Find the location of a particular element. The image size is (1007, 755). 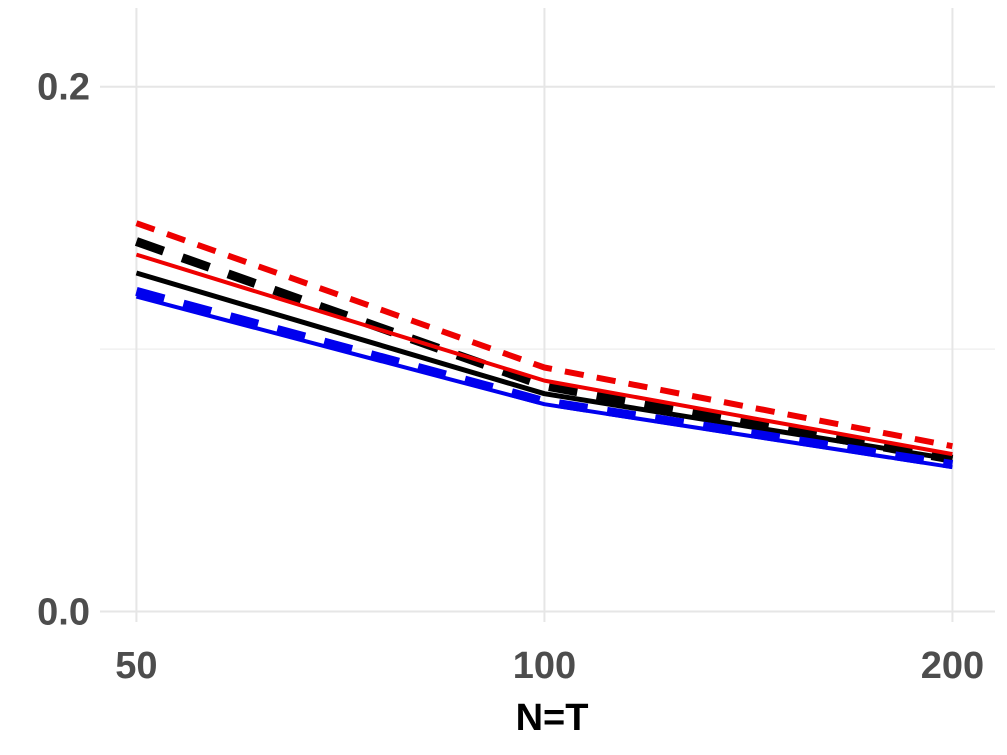

x-tick-label-1: 100 is located at coordinates (544, 666).